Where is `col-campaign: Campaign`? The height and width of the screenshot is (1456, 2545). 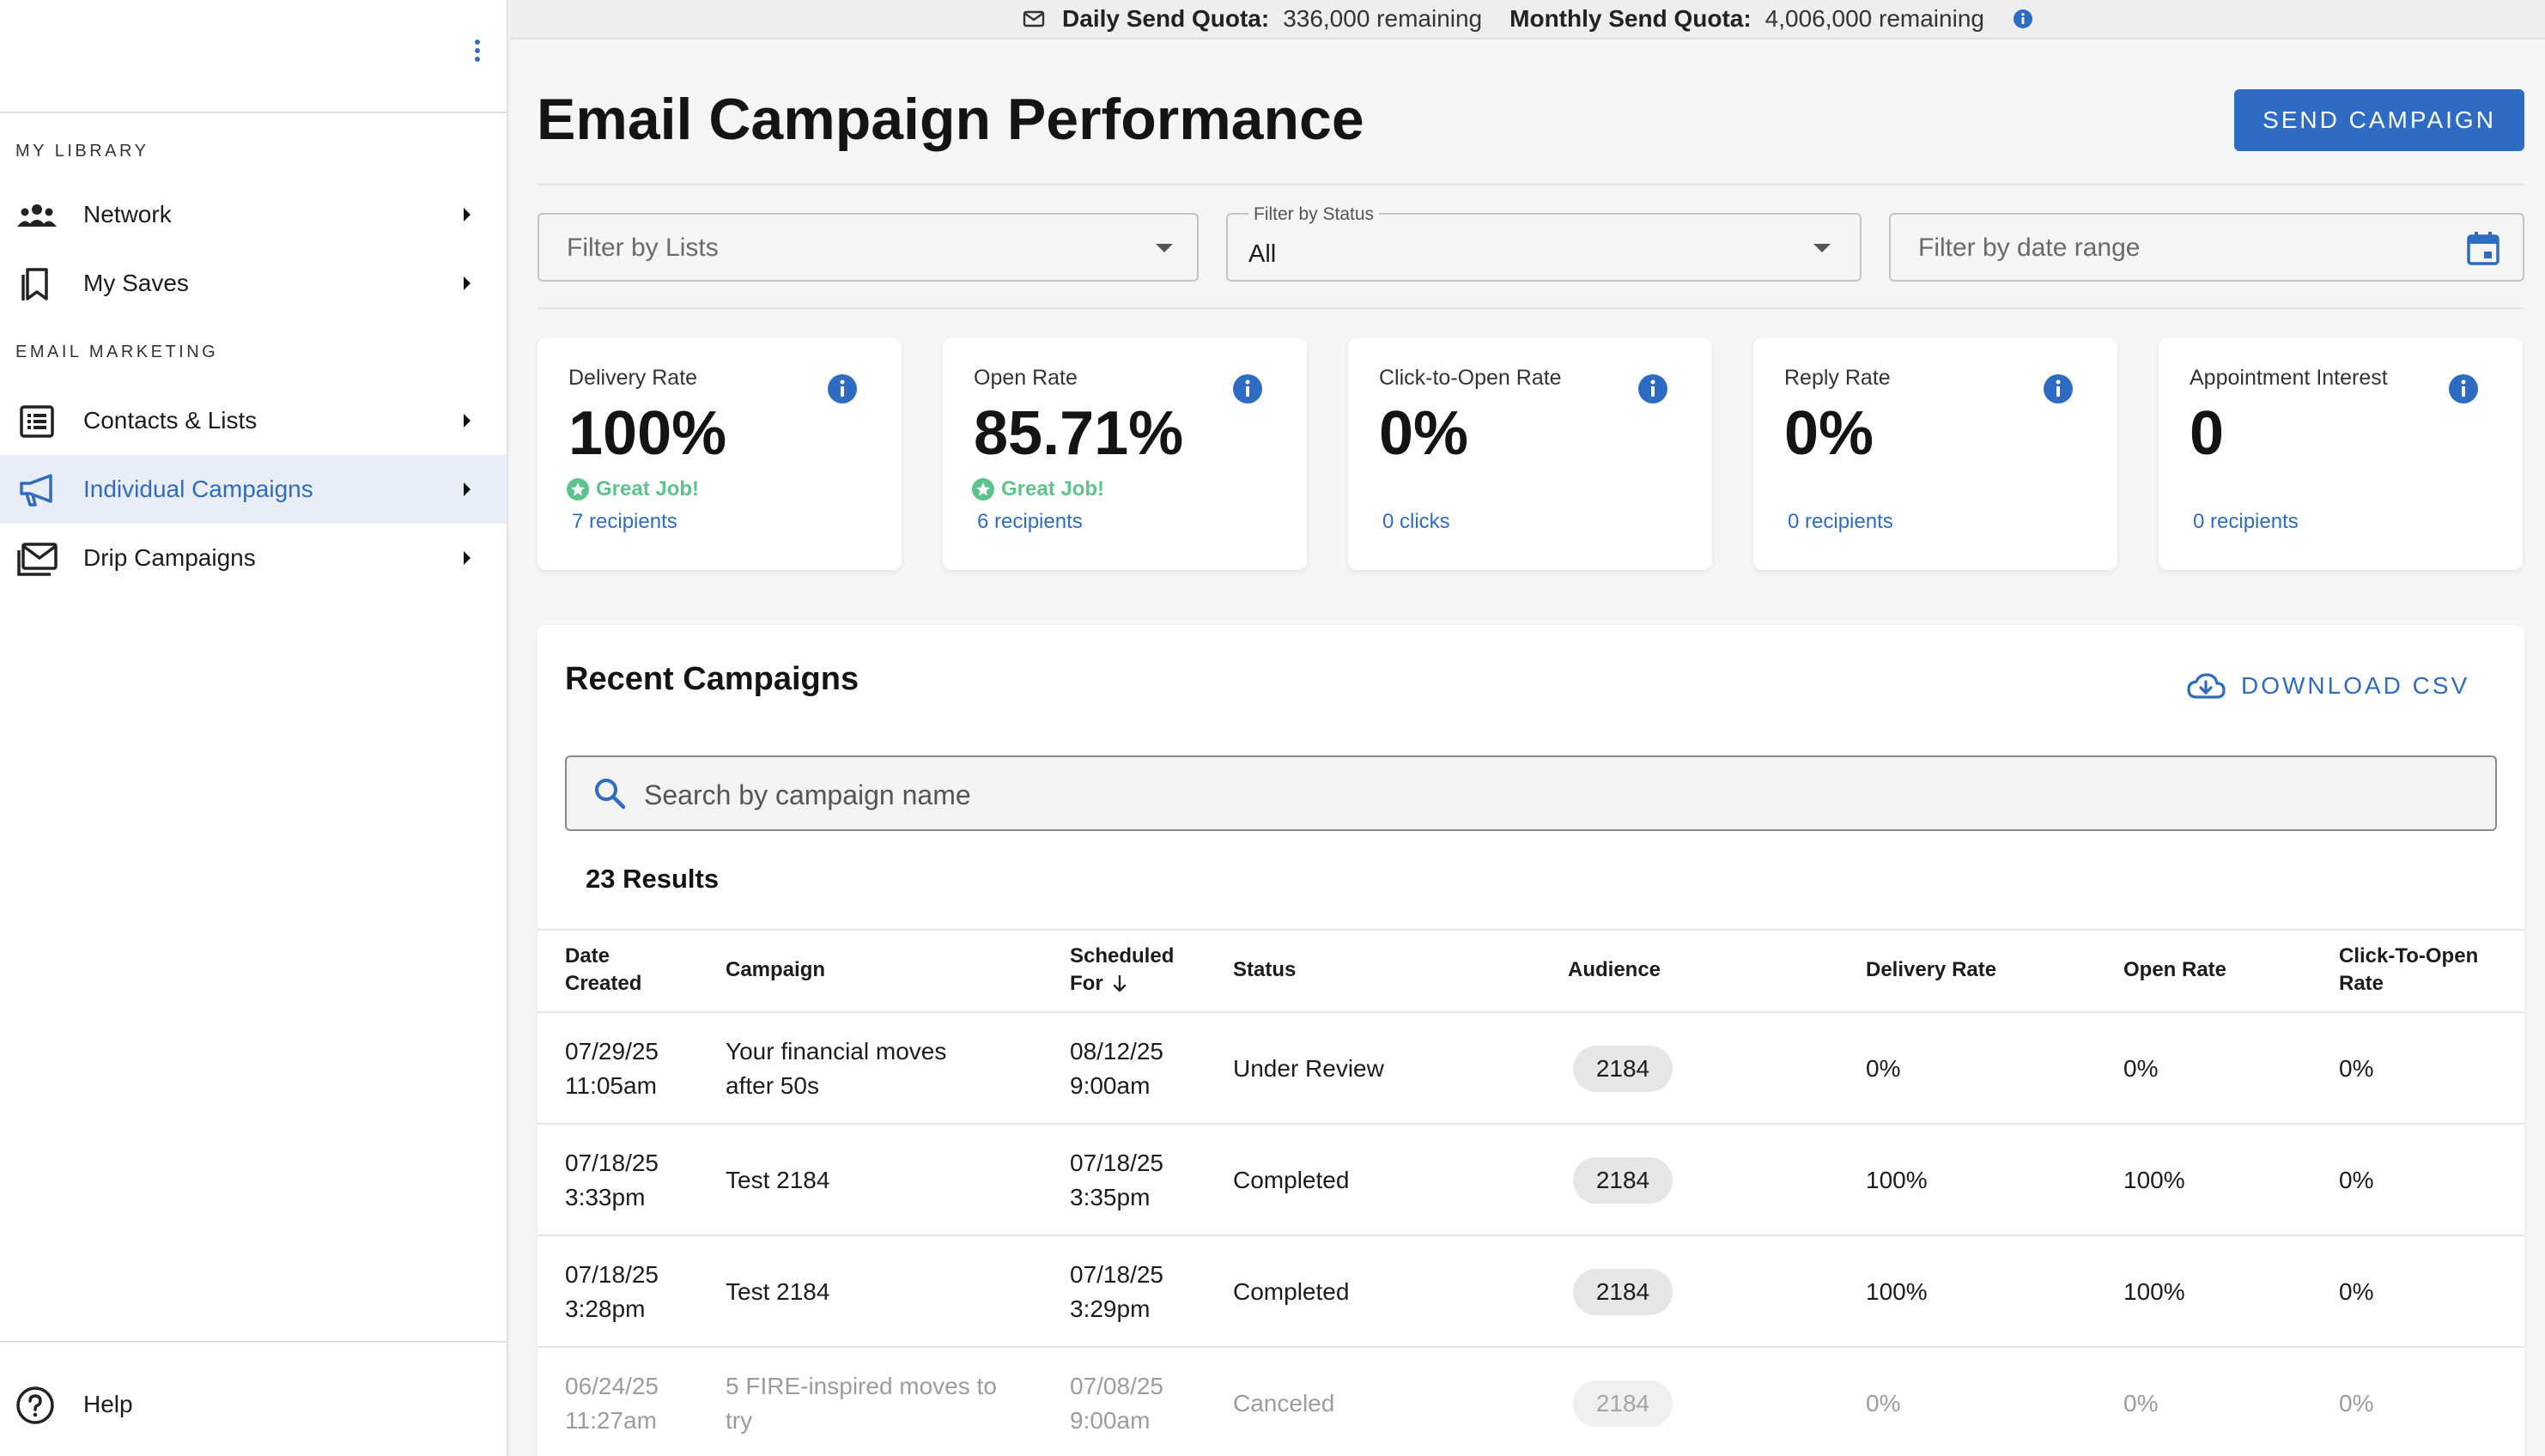 col-campaign: Campaign is located at coordinates (776, 970).